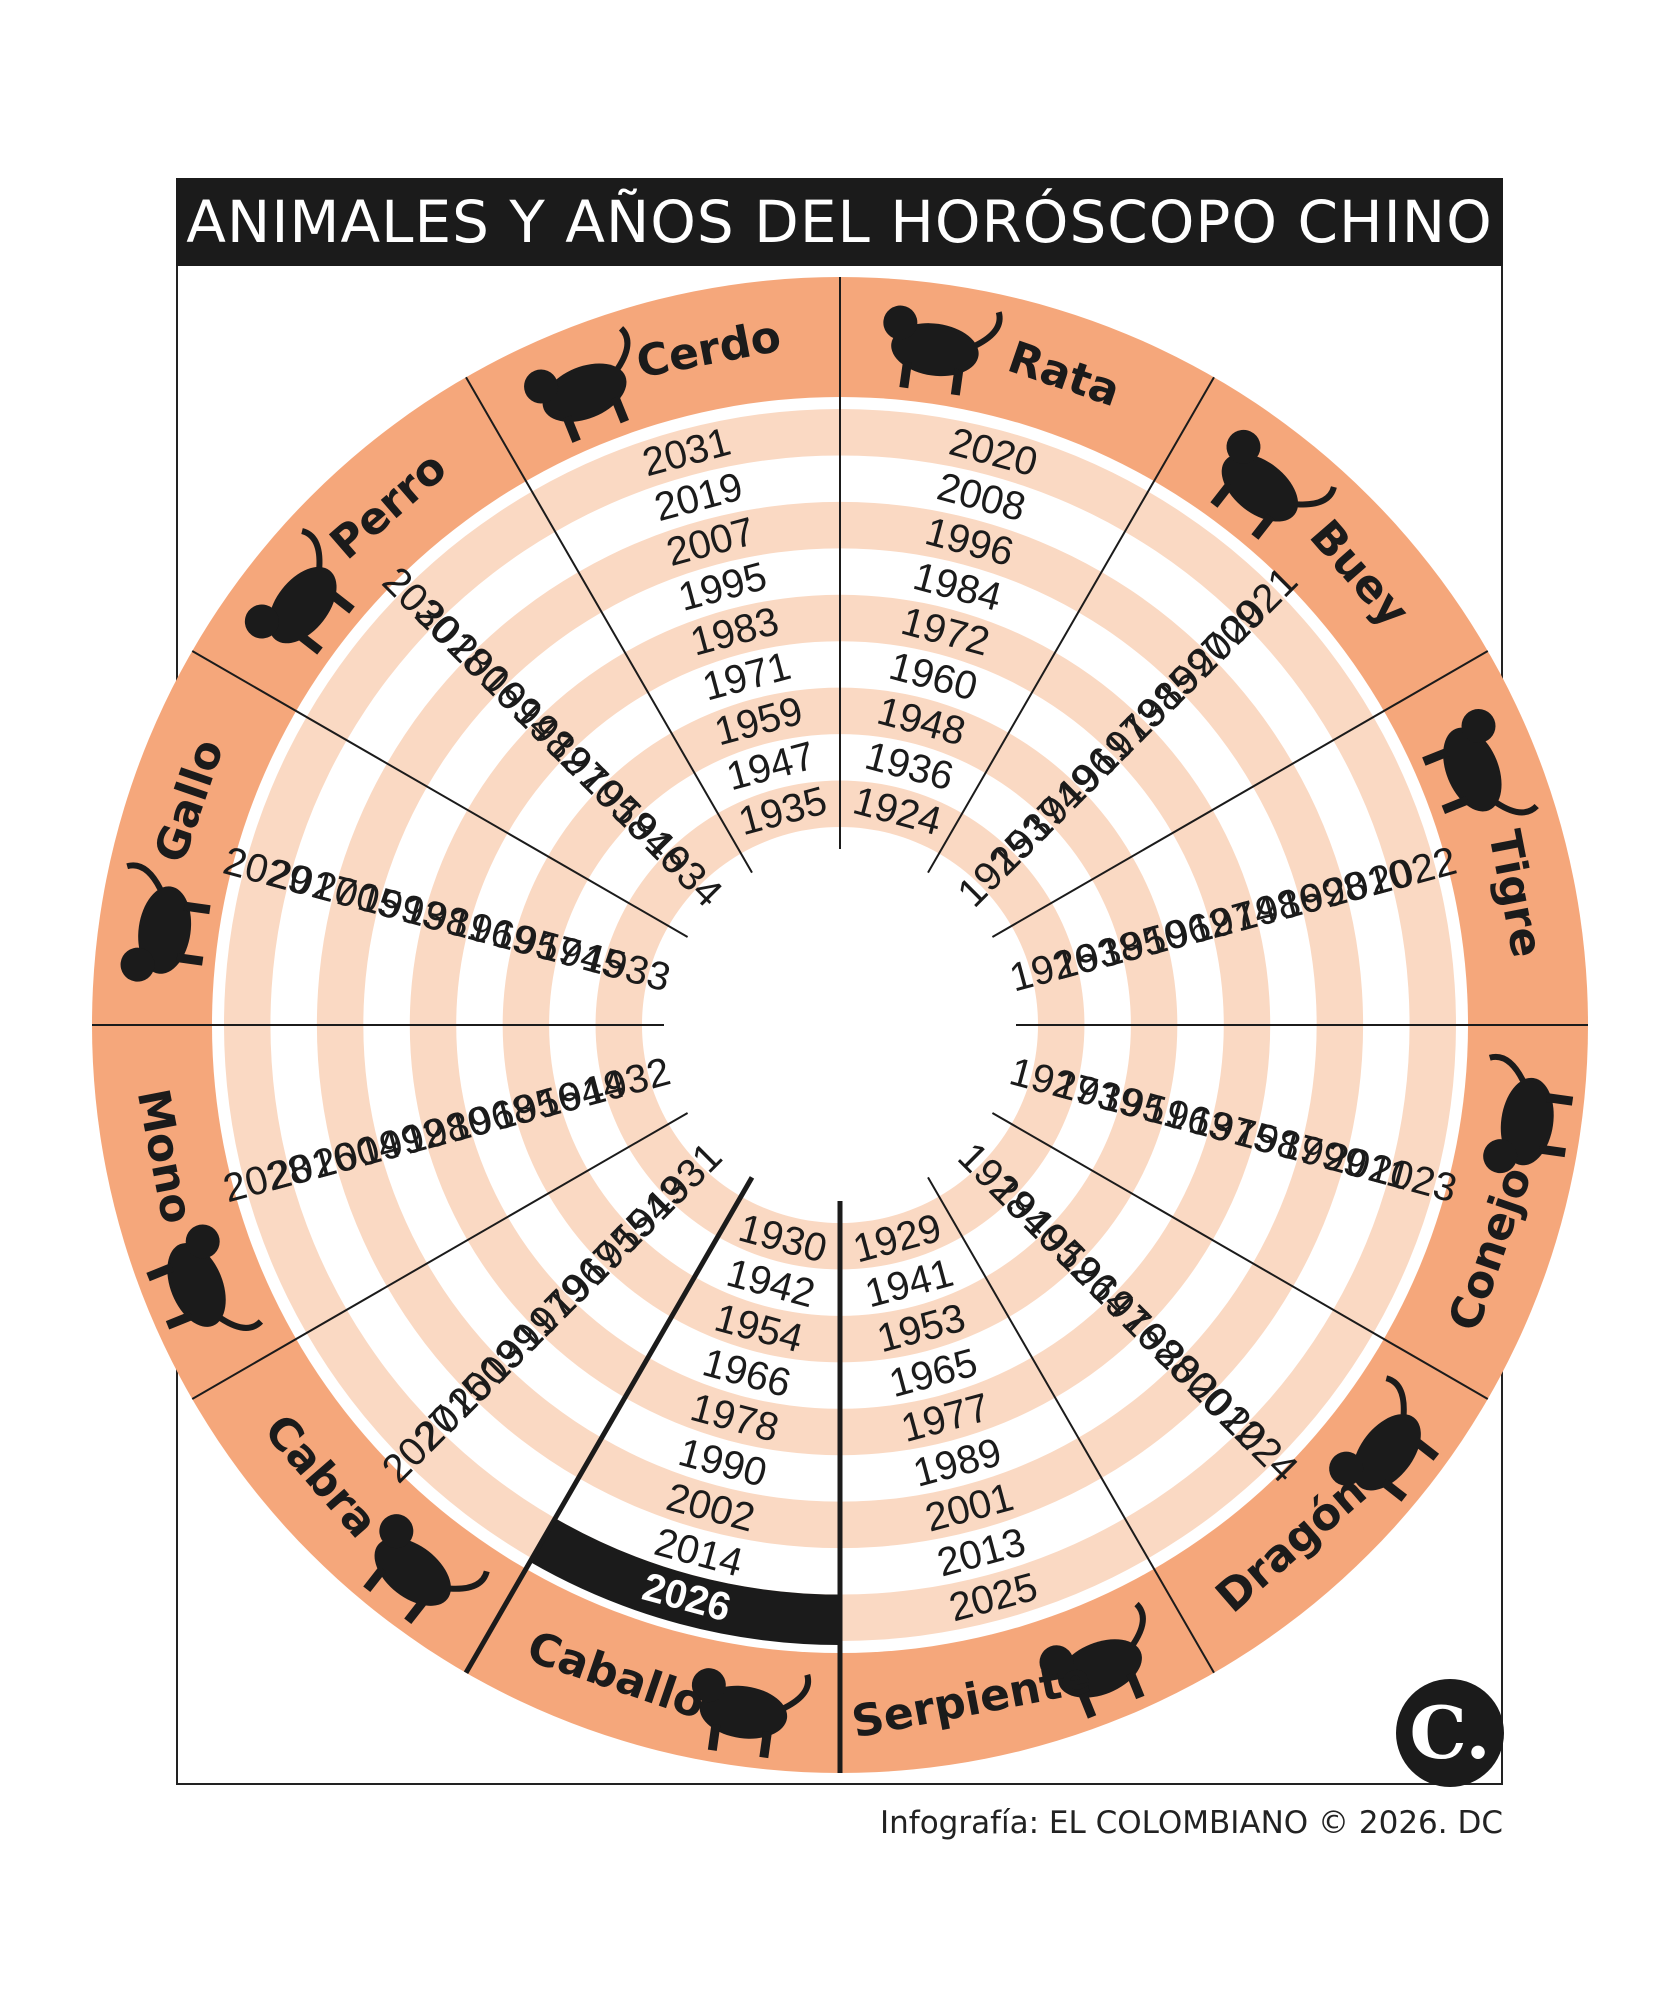  I want to click on horse-icon, so click(751, 1713).